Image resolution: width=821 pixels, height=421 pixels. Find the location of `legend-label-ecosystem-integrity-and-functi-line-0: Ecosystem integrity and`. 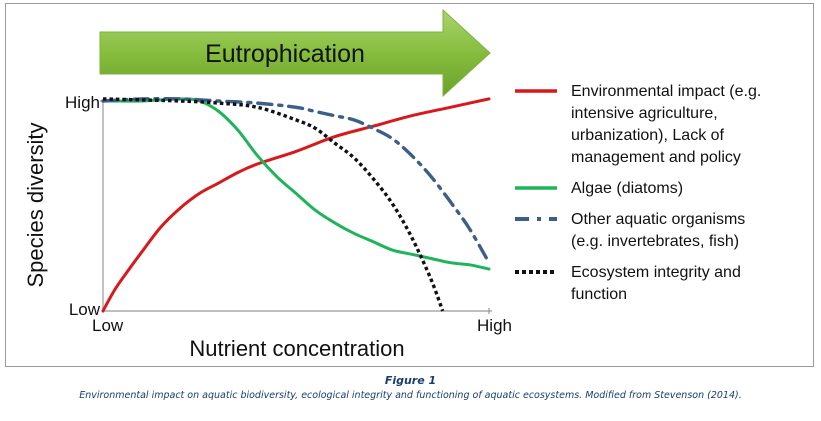

legend-label-ecosystem-integrity-and-functi-line-0: Ecosystem integrity and is located at coordinates (656, 272).